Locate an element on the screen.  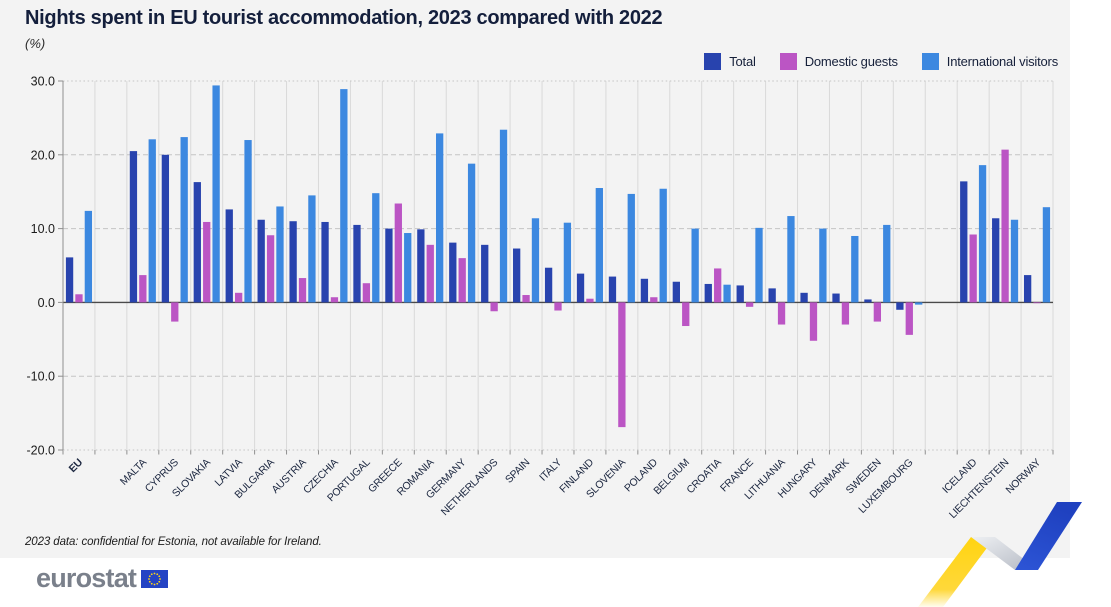
legend-label: Total is located at coordinates (742, 61).